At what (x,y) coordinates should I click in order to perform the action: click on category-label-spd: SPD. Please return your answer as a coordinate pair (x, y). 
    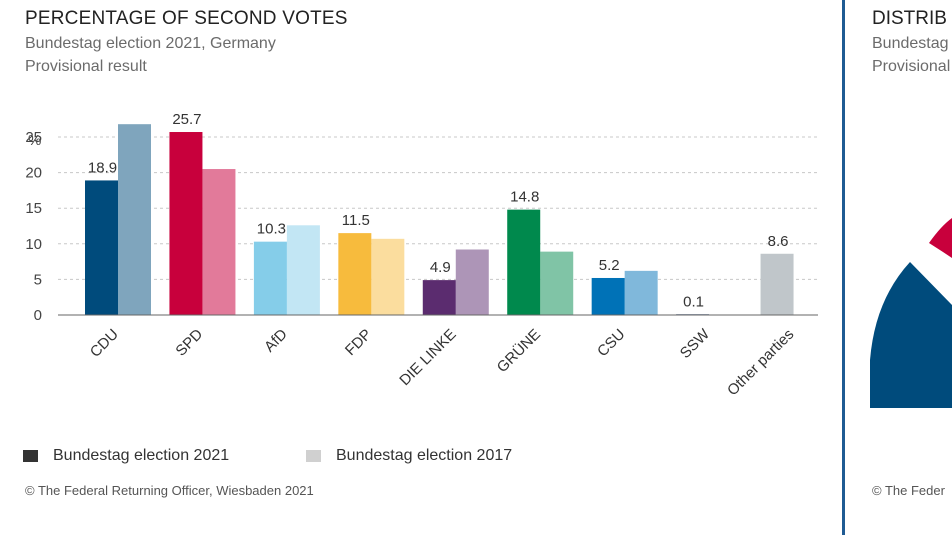
    Looking at the image, I should click on (189, 343).